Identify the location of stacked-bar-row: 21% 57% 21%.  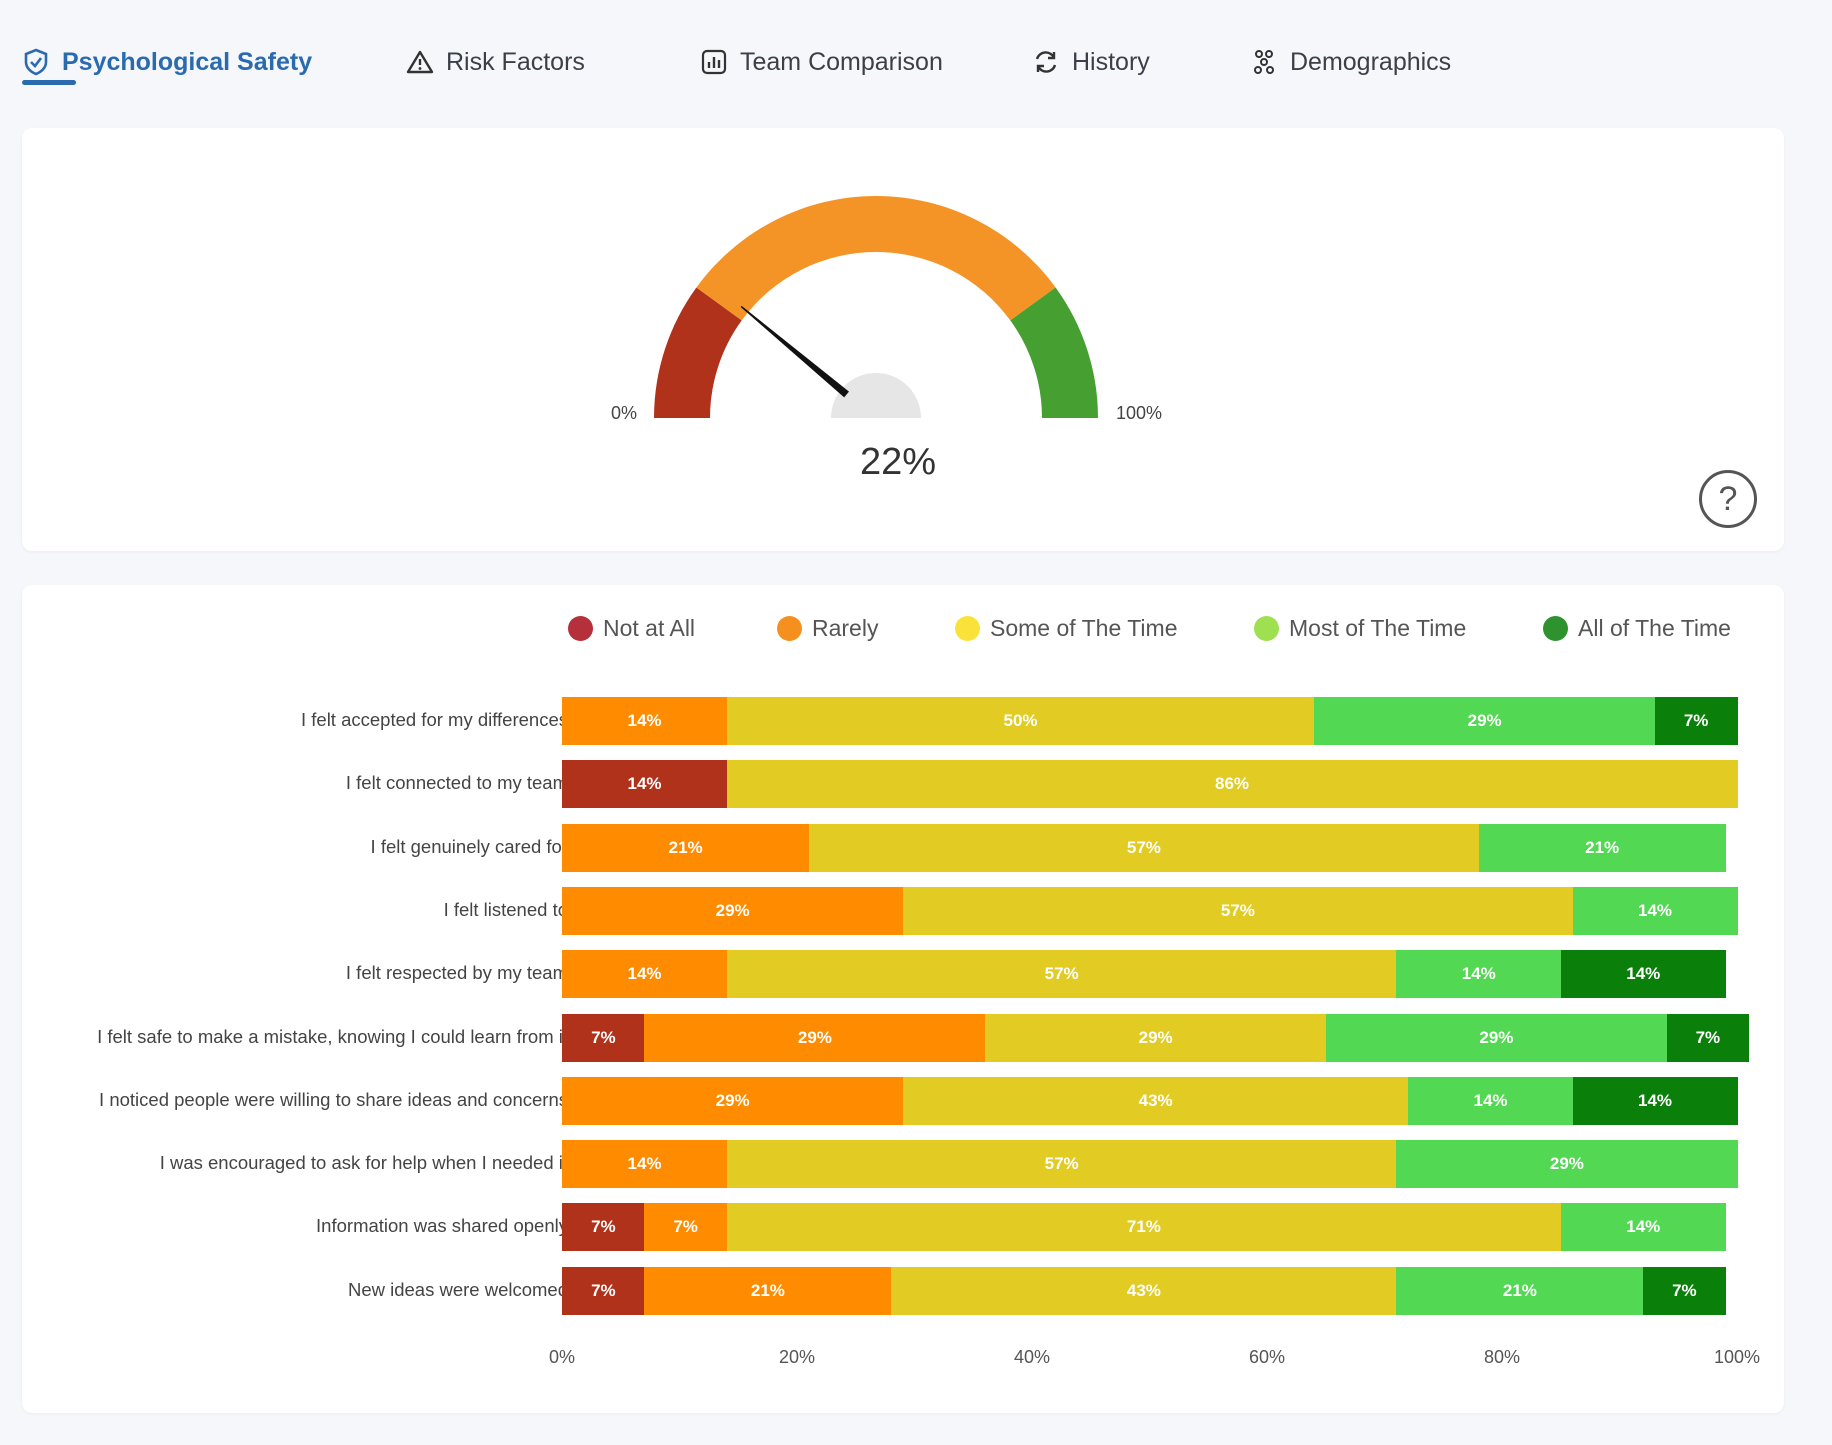
(1149, 847).